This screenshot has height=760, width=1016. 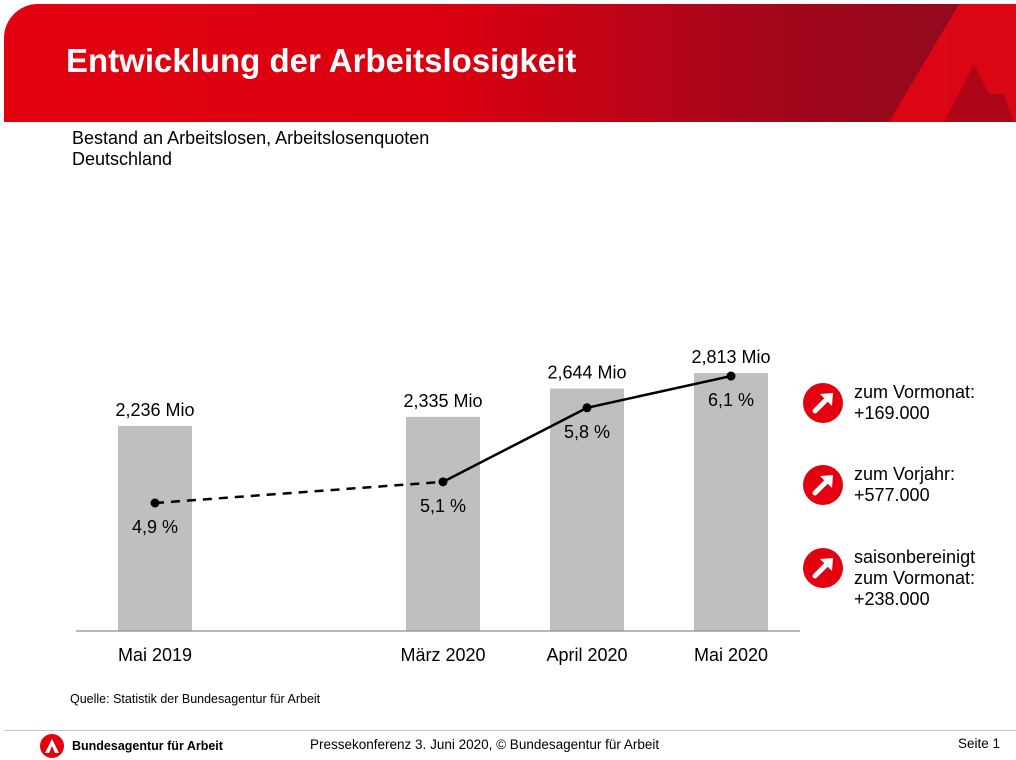 What do you see at coordinates (52, 746) in the screenshot?
I see `agency-logo-icon` at bounding box center [52, 746].